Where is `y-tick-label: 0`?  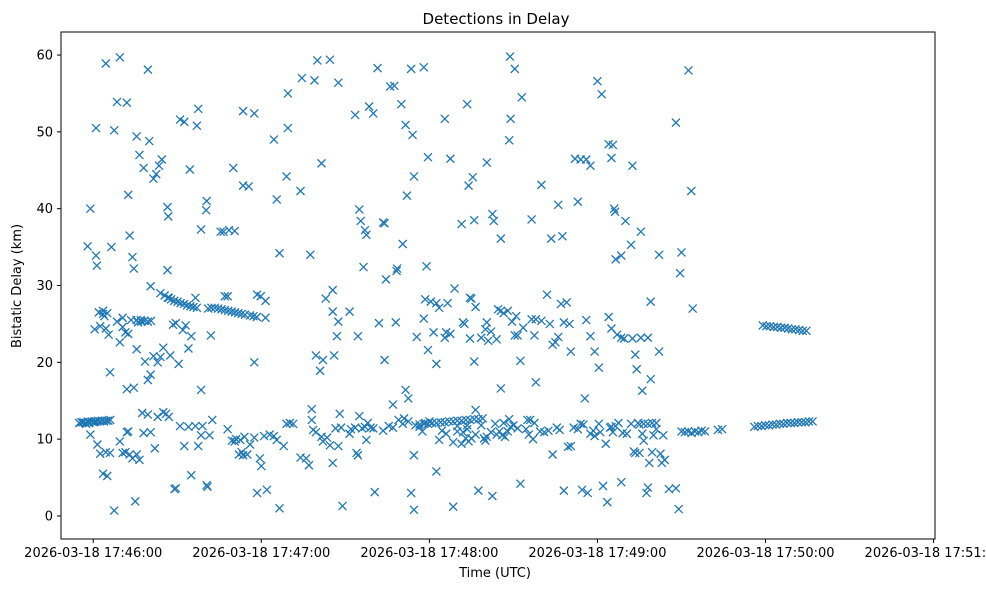
y-tick-label: 0 is located at coordinates (49, 516).